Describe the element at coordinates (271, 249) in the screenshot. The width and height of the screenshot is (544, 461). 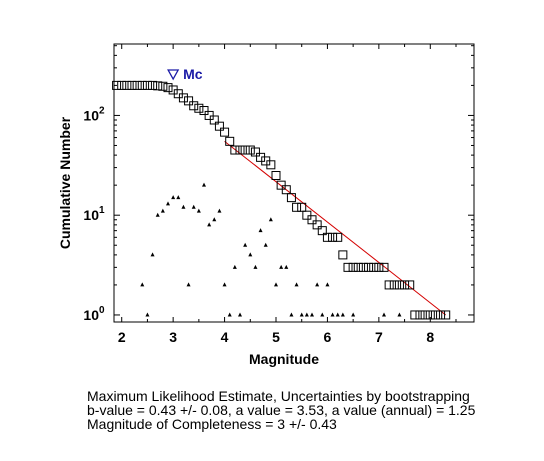
I see `noncumulative-series` at that location.